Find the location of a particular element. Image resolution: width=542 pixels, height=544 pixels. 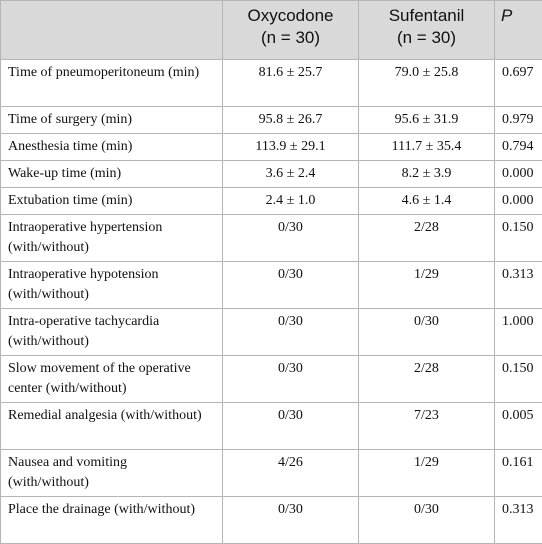

value-cell: 0.794 is located at coordinates (518, 147).